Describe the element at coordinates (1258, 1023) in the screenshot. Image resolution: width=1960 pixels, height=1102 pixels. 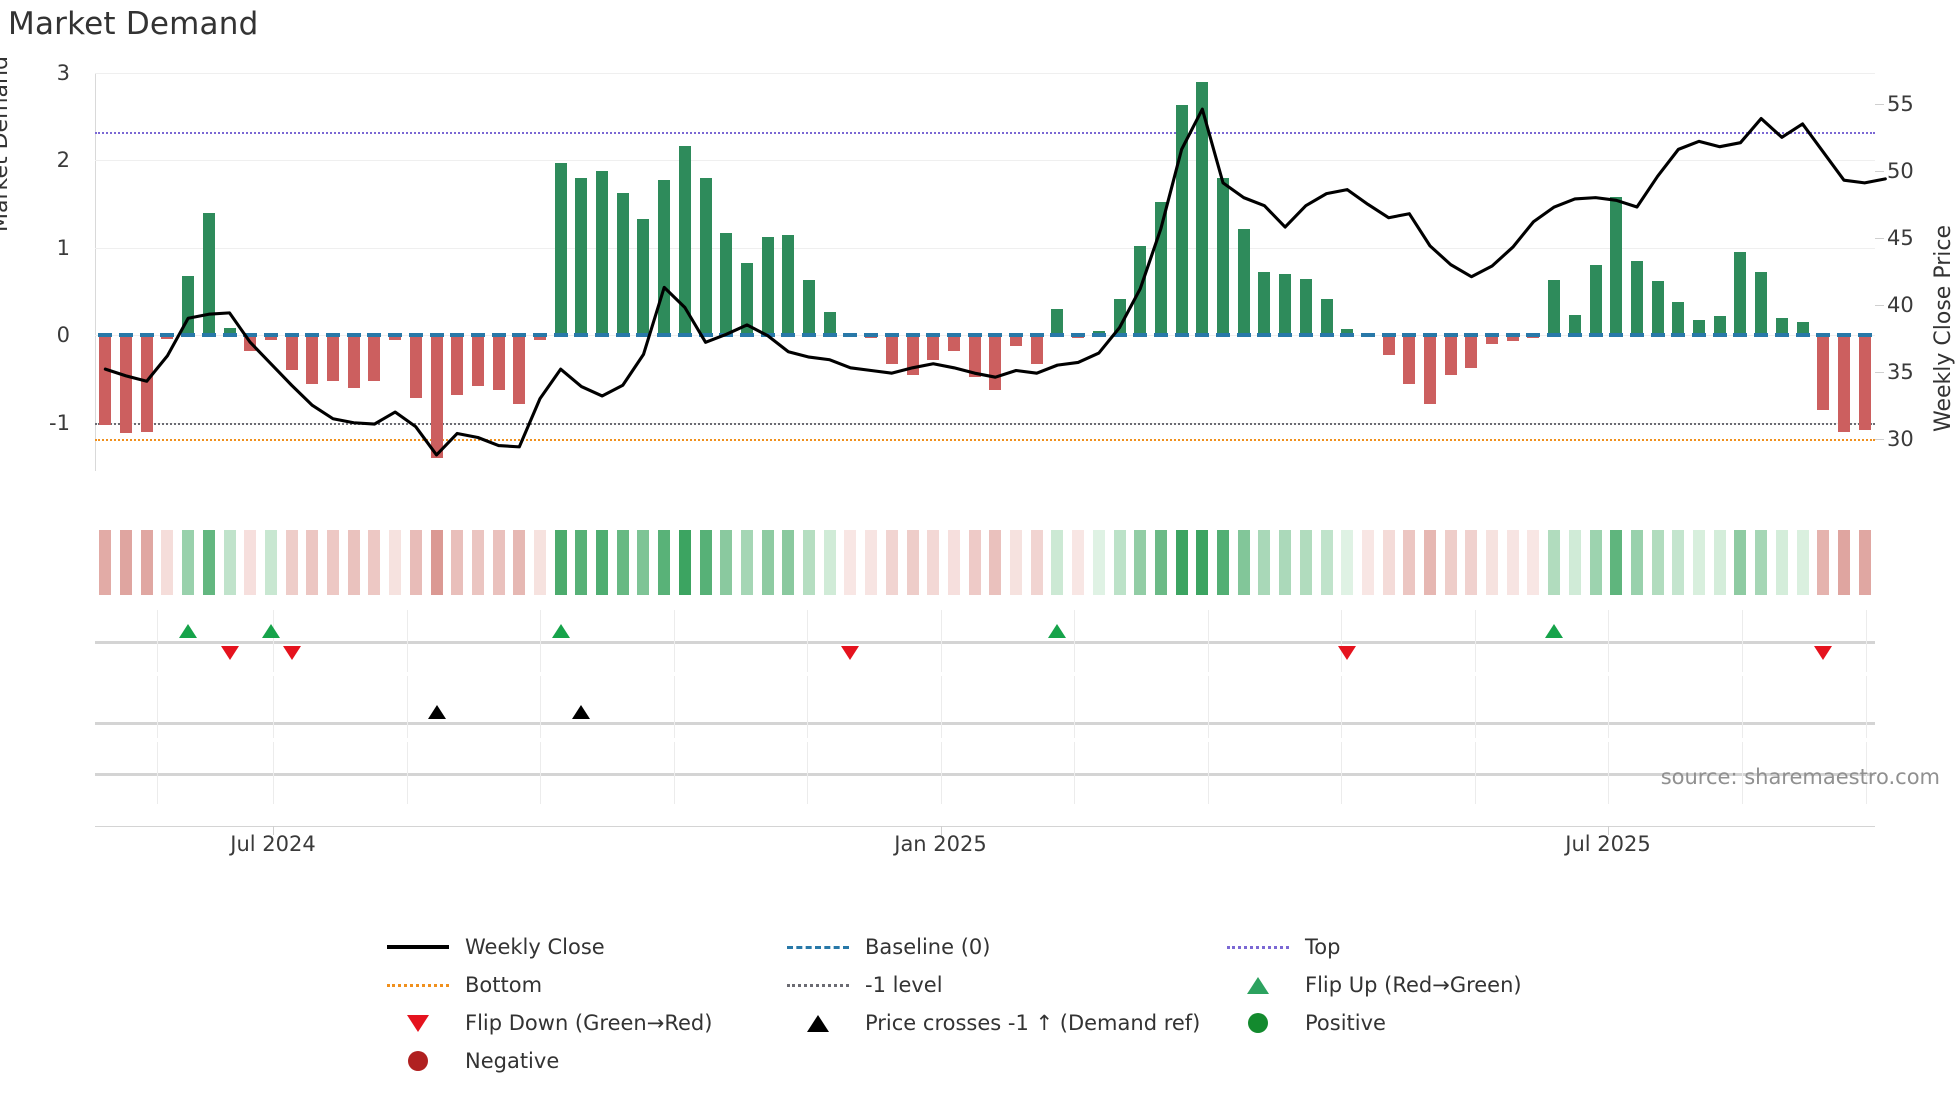
I see `circle-green-icon` at that location.